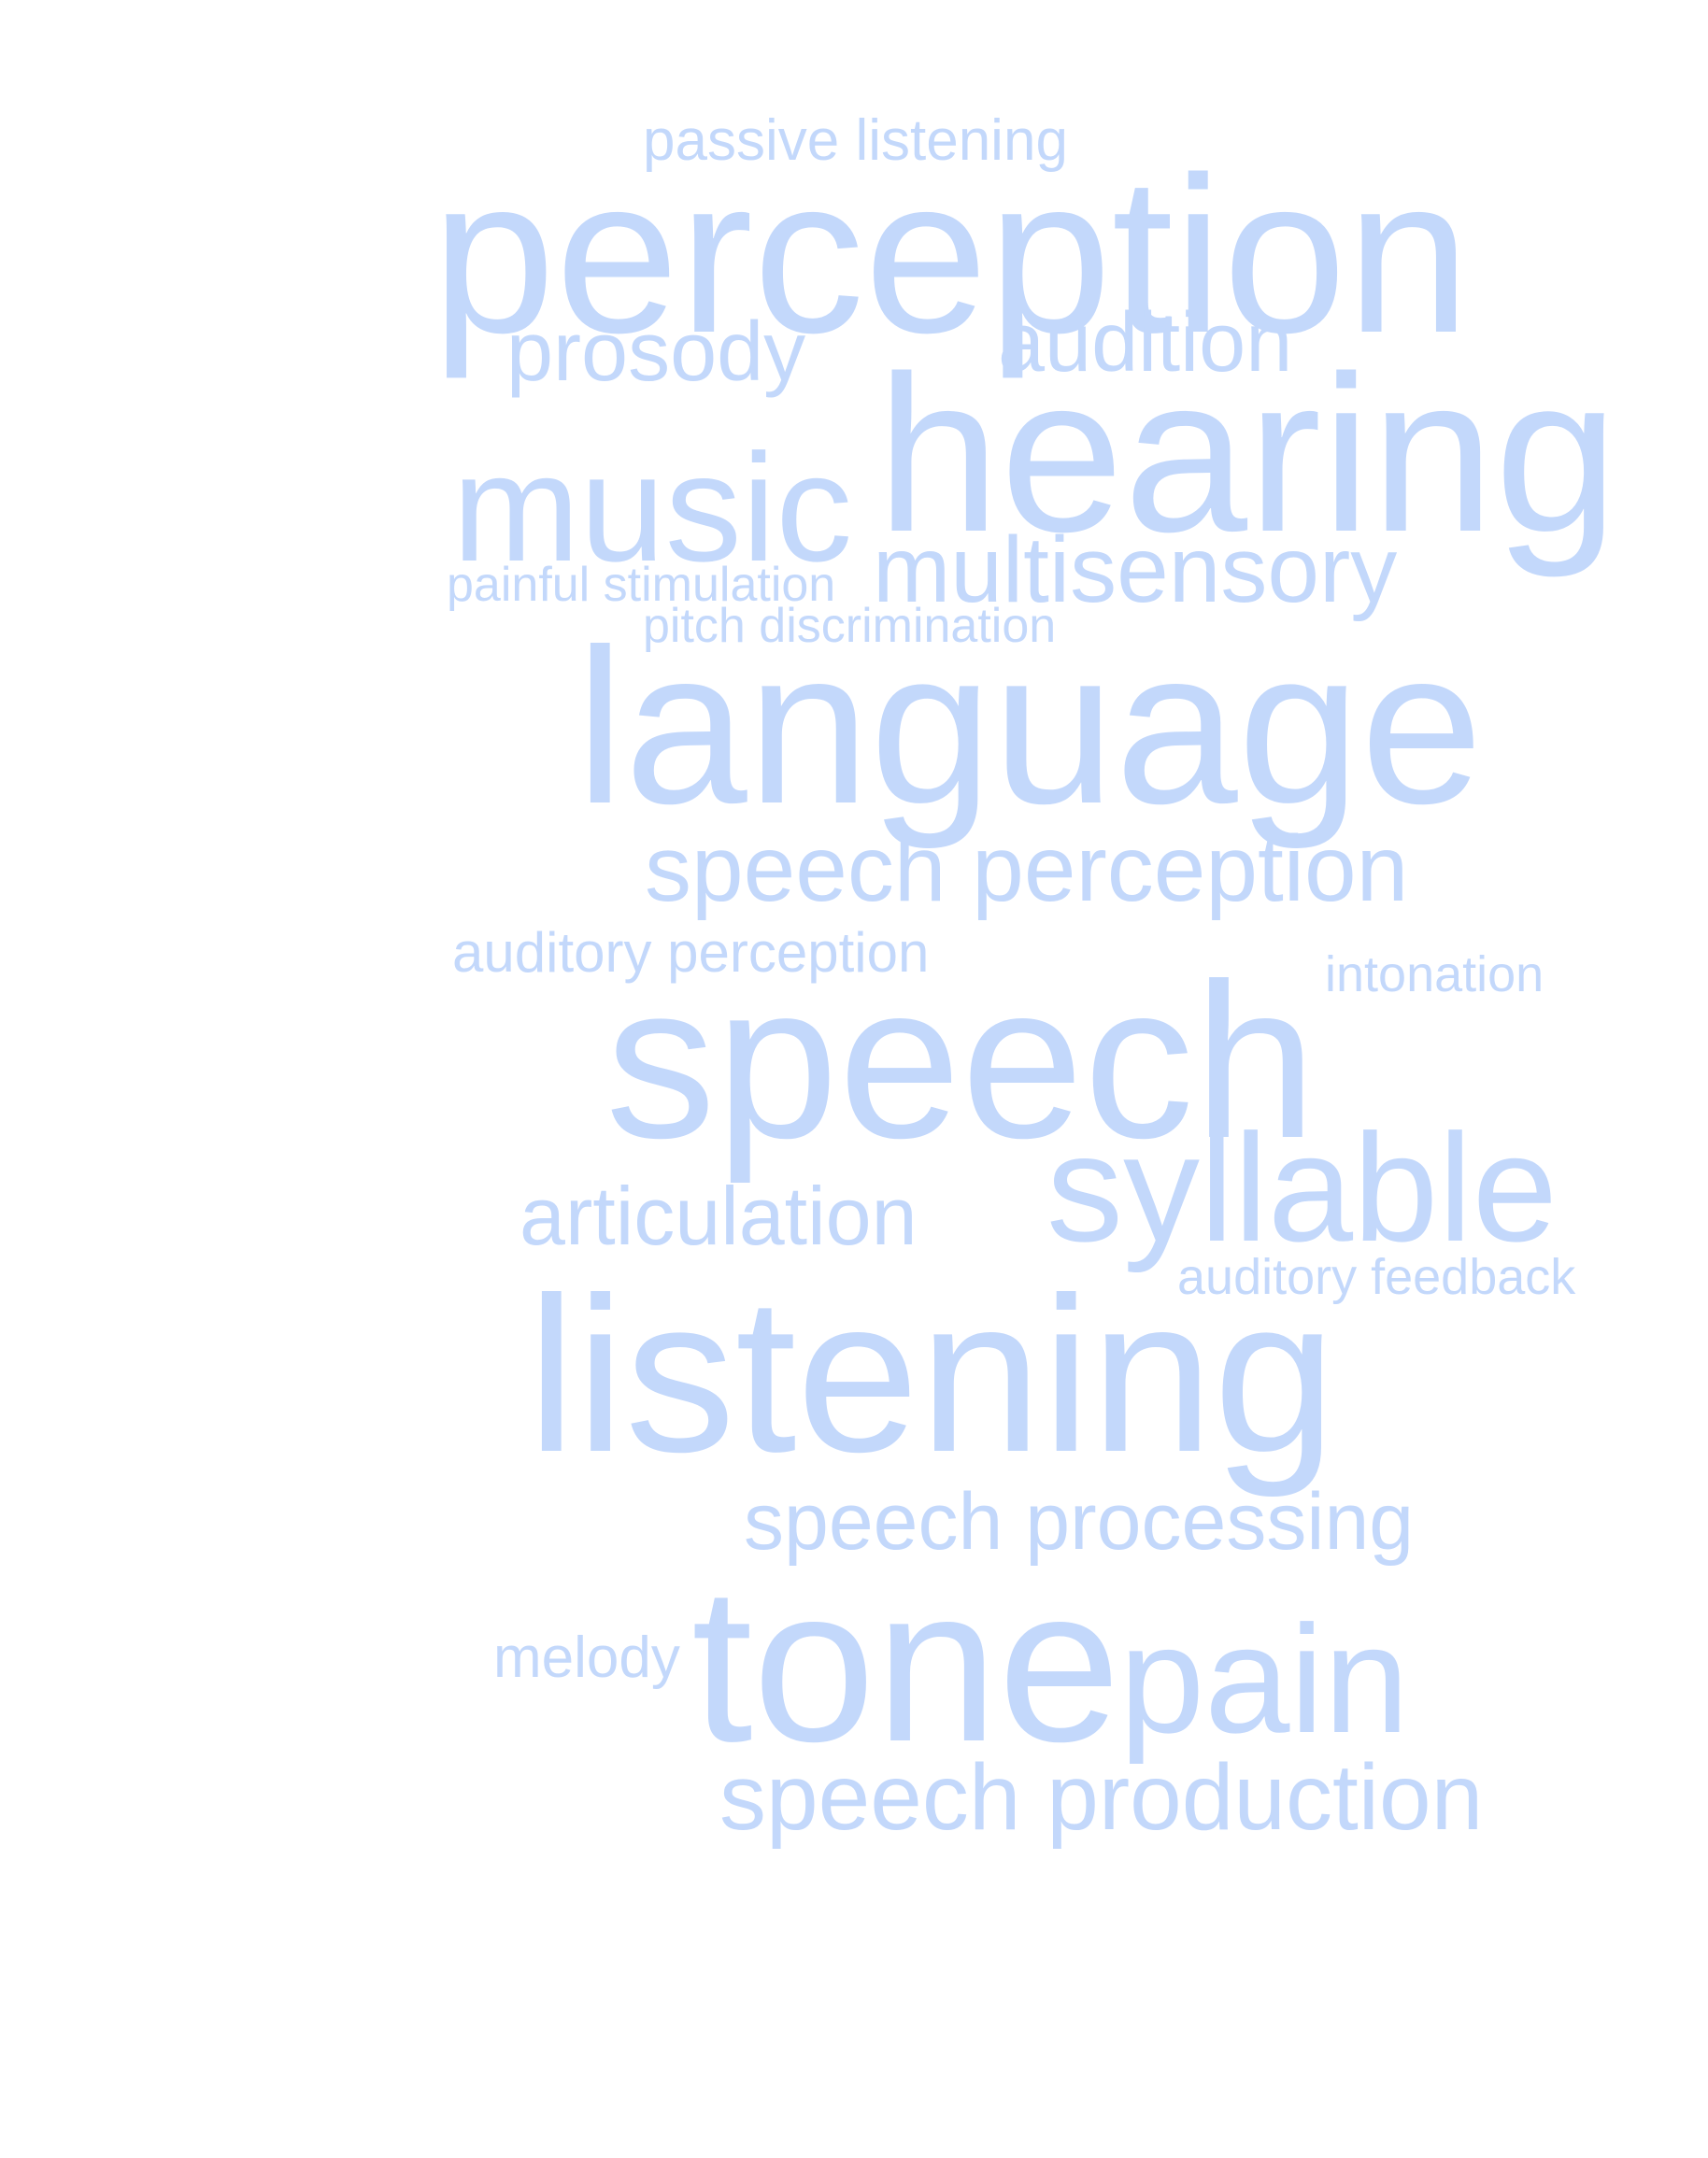 This screenshot has height=2158, width=1708. Describe the element at coordinates (1030, 726) in the screenshot. I see `word-language: language` at that location.